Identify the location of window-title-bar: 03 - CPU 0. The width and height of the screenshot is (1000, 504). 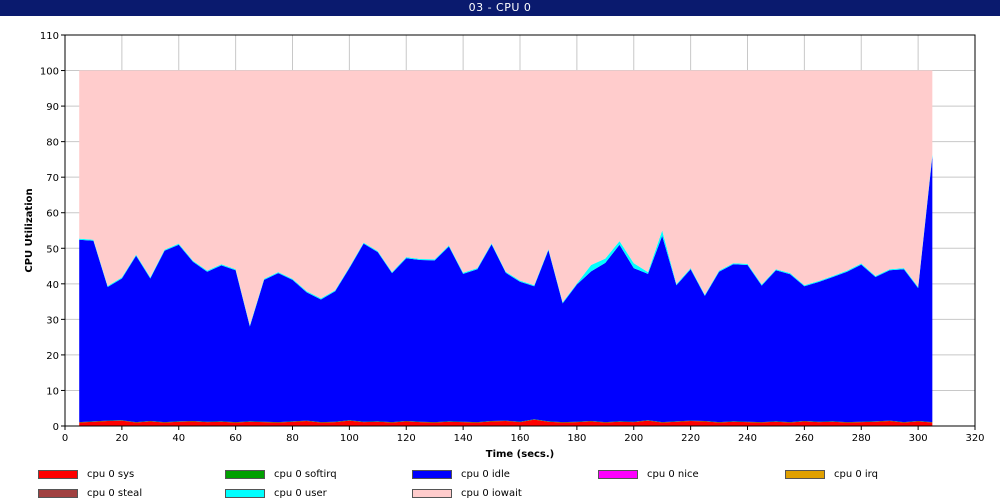
(500, 8).